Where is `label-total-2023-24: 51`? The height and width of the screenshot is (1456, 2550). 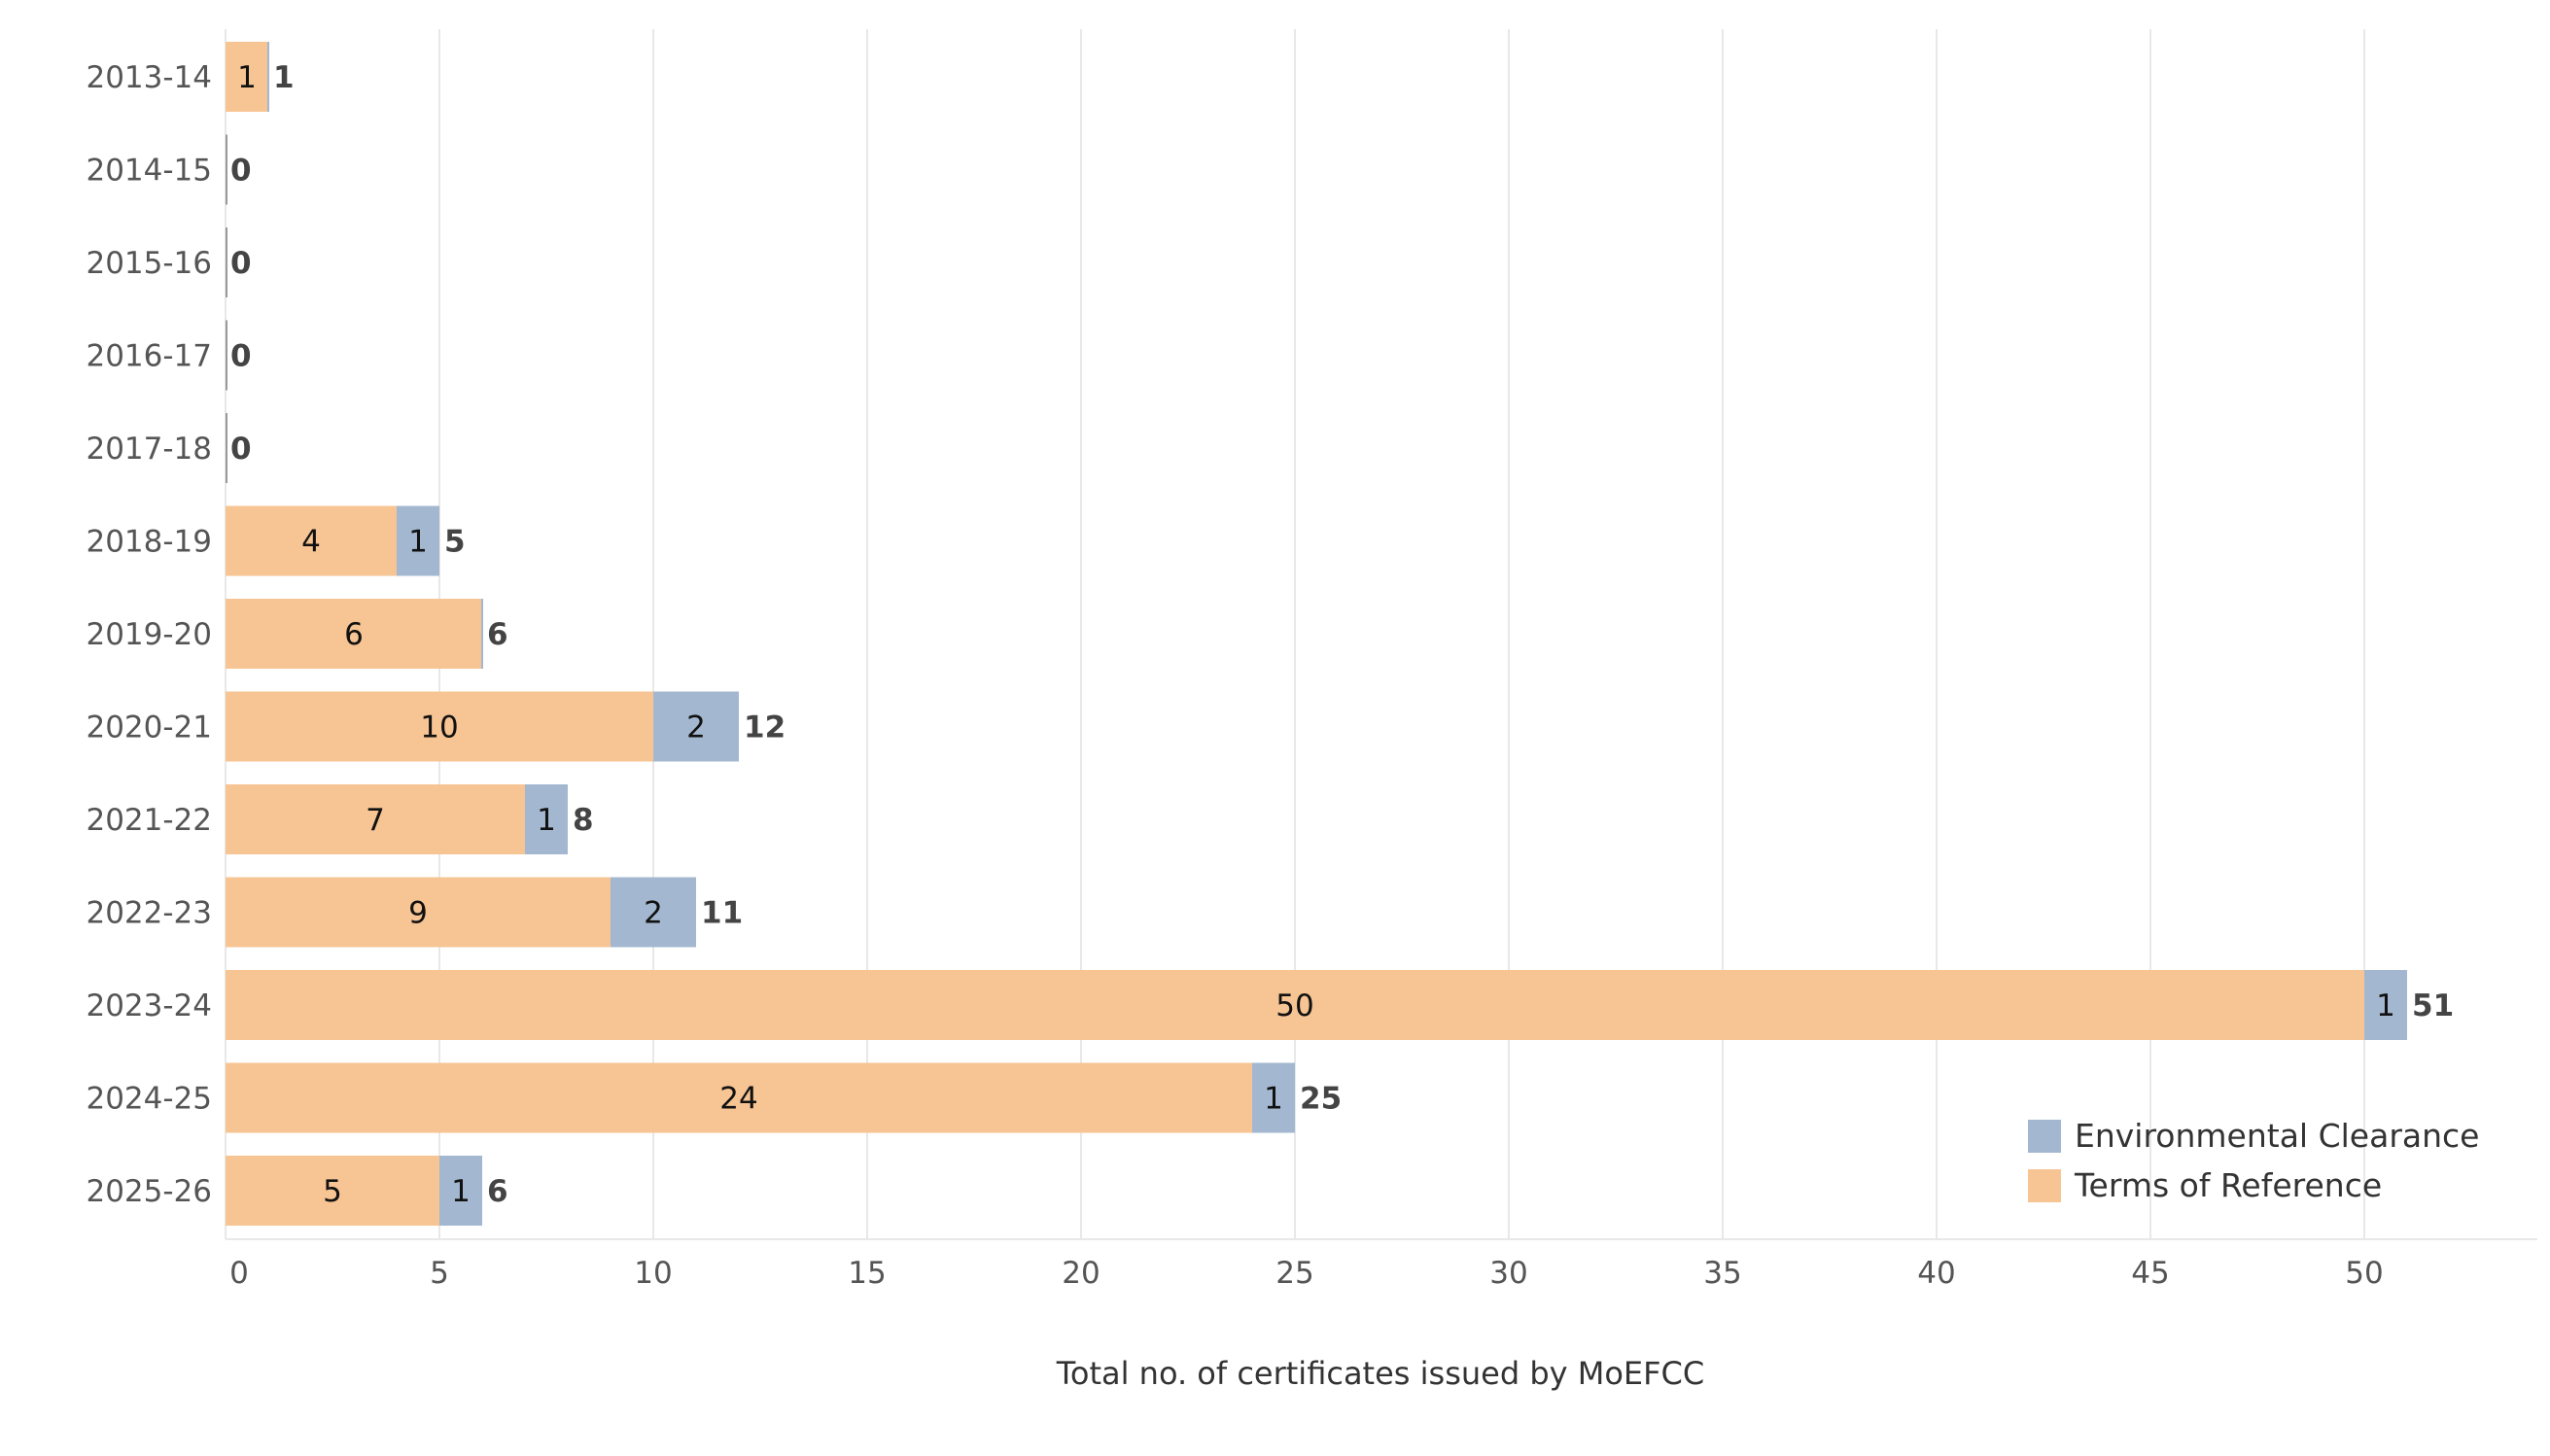
label-total-2023-24: 51 is located at coordinates (2433, 1005).